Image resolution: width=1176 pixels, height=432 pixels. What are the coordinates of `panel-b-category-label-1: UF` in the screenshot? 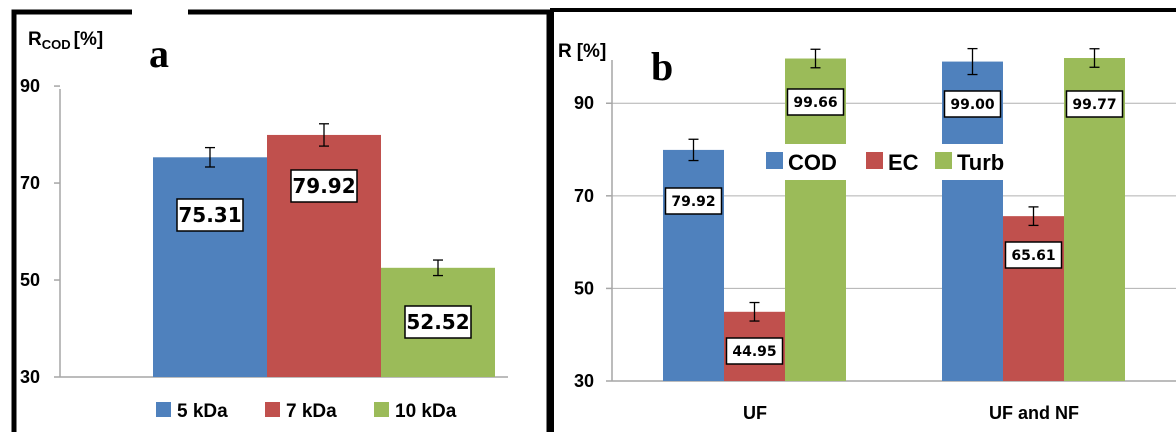 It's located at (755, 413).